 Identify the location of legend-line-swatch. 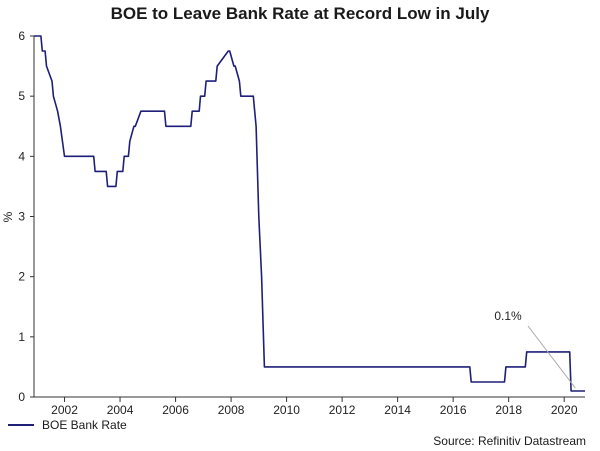
(21, 425).